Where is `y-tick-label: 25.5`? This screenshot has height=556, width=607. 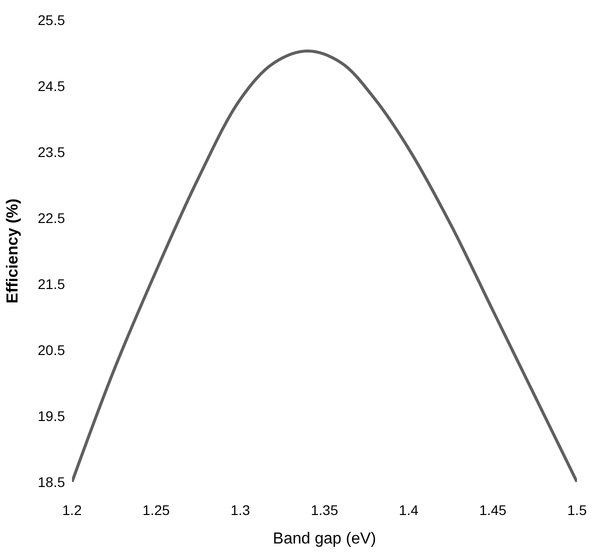 y-tick-label: 25.5 is located at coordinates (52, 20).